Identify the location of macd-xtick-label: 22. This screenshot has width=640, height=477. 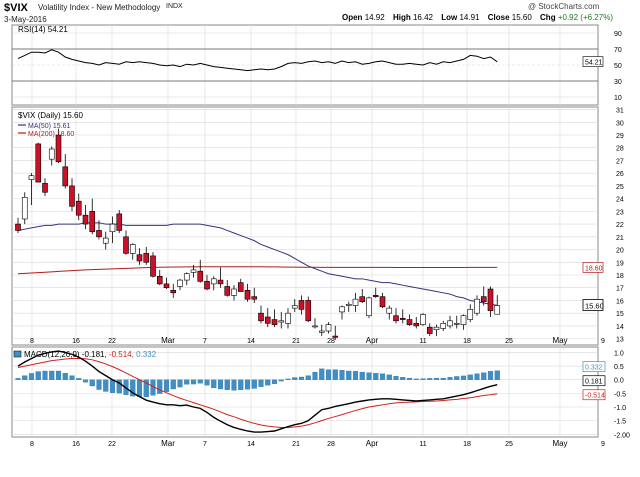
(112, 444).